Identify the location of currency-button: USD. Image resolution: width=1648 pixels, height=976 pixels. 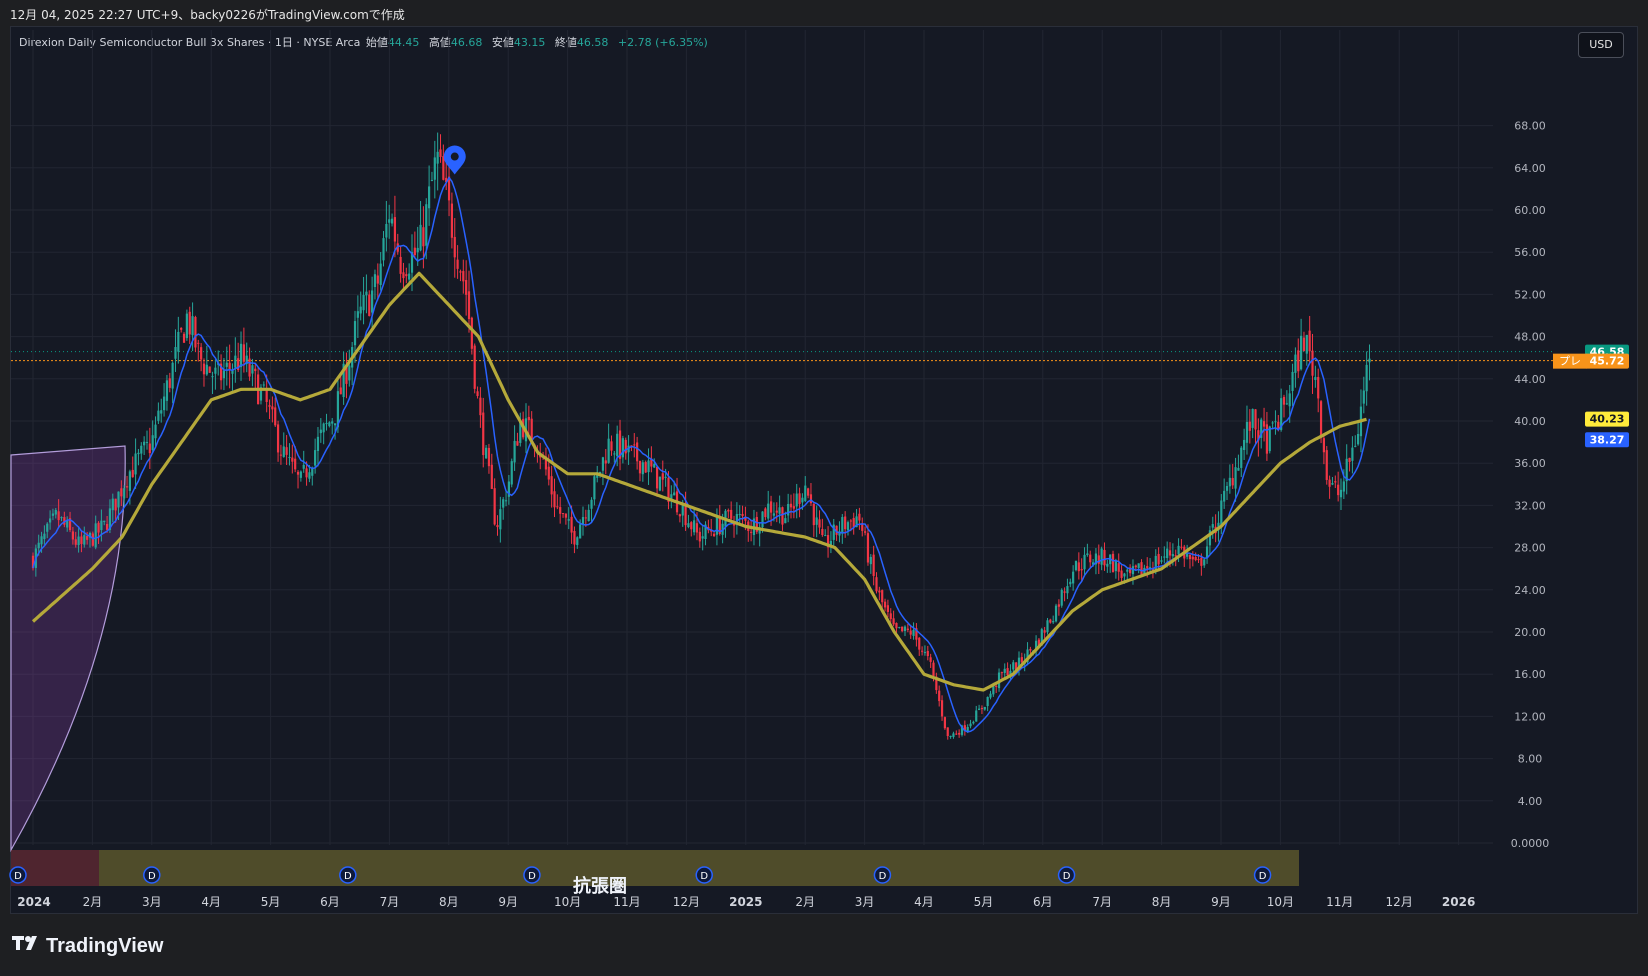
(1601, 45).